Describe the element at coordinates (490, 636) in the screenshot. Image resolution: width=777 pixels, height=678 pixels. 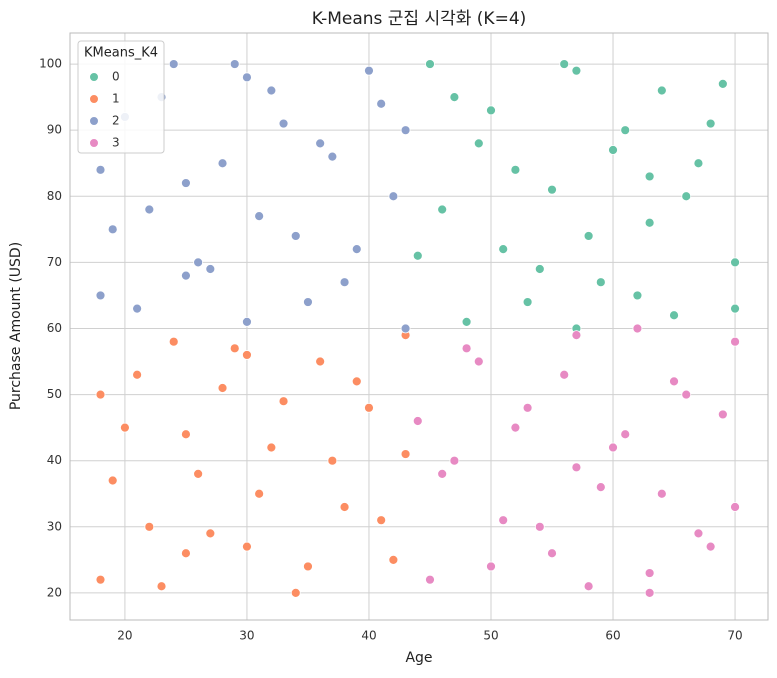
I see `x-tick-label: 50` at that location.